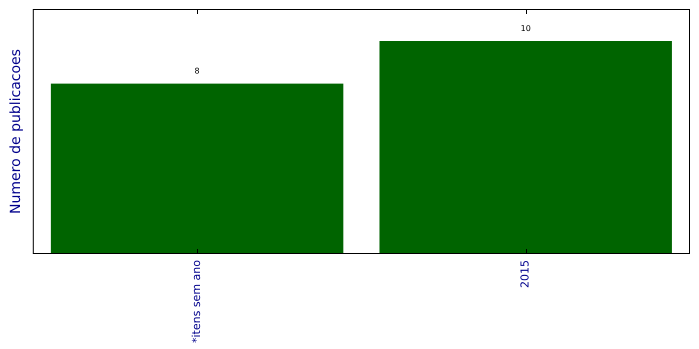 The image size is (699, 349). What do you see at coordinates (196, 302) in the screenshot?
I see `x-tick-label: *itens sem ano` at bounding box center [196, 302].